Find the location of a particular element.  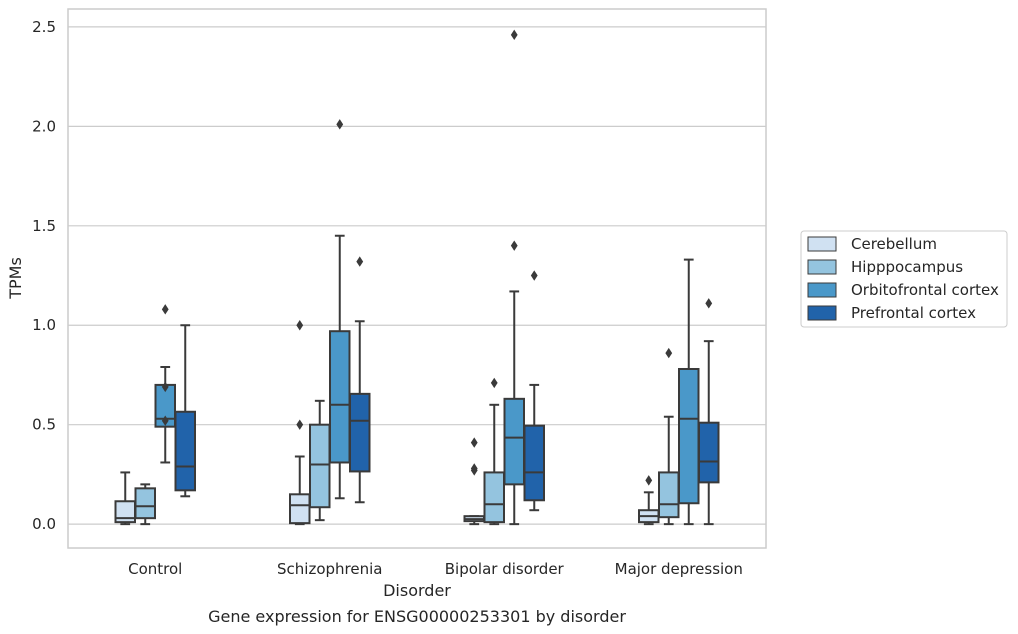

legend-frame is located at coordinates (904, 279).